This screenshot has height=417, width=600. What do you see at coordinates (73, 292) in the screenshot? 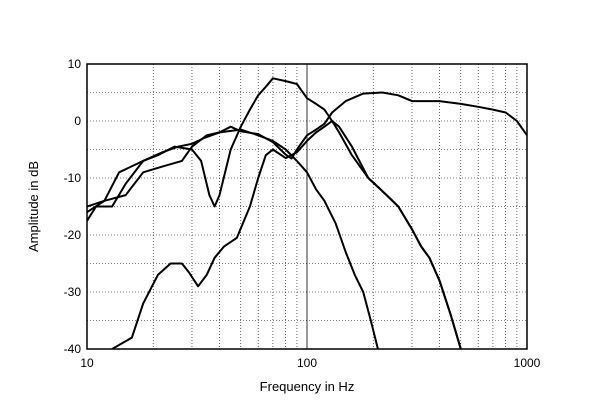
I see `y-tick-label: -30` at bounding box center [73, 292].